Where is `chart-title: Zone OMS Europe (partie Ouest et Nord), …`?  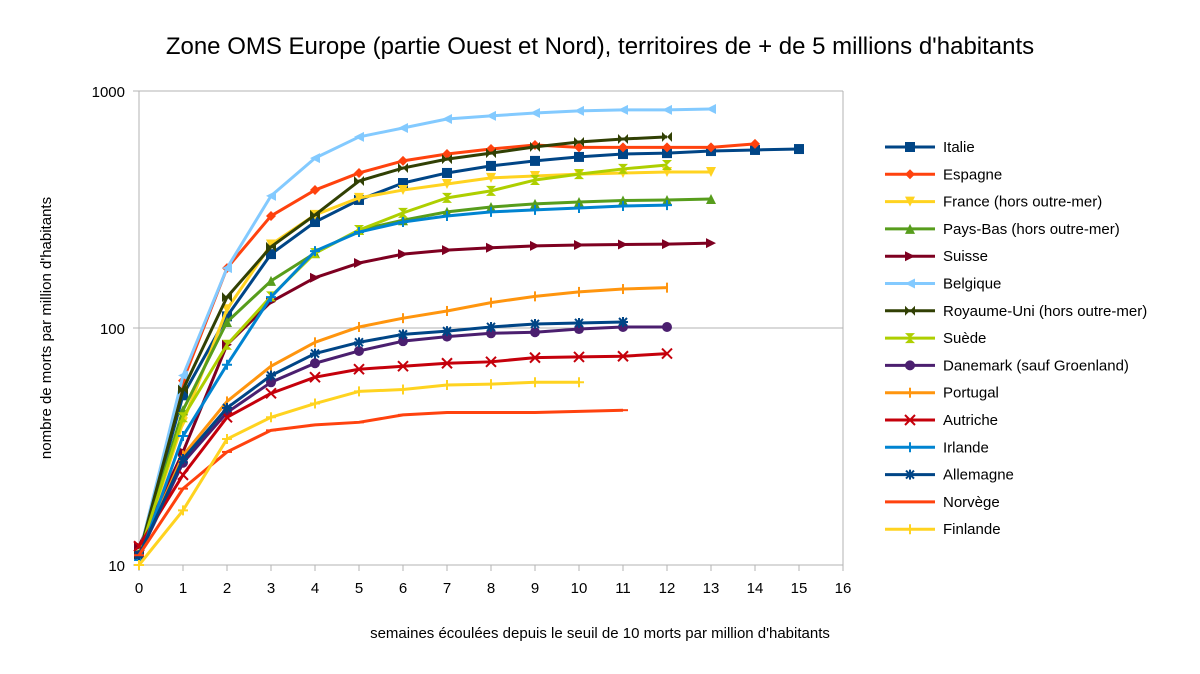
chart-title: Zone OMS Europe (partie Ouest et Nord), … is located at coordinates (600, 46).